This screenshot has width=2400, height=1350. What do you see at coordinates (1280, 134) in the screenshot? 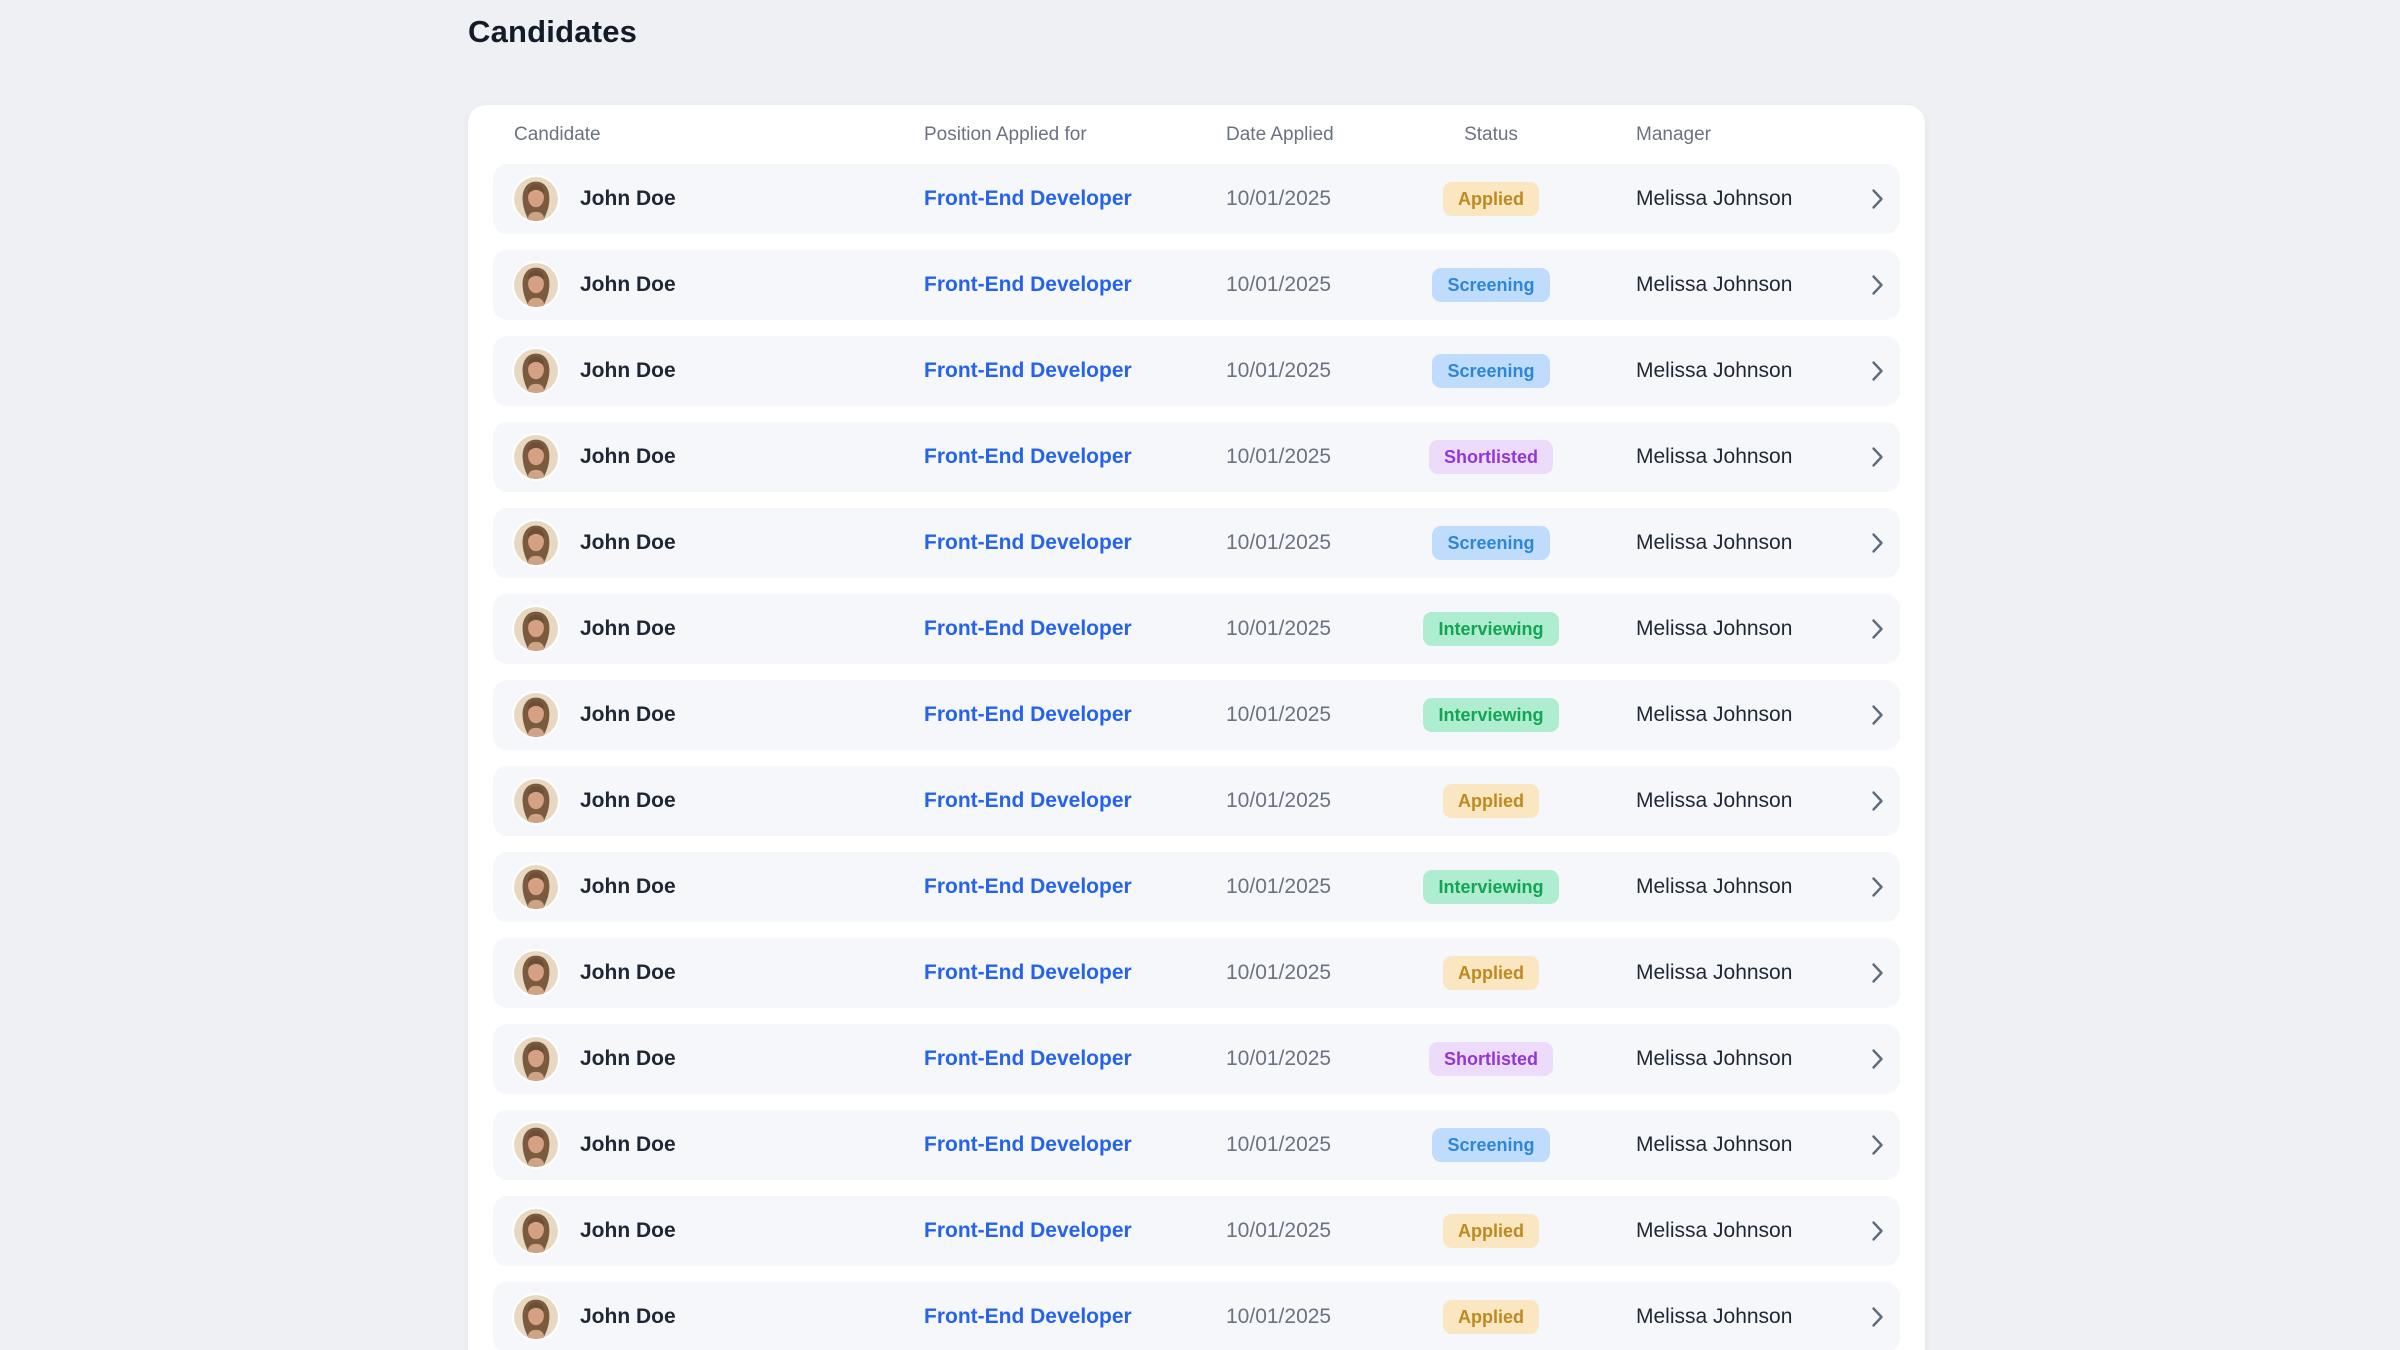
I see `column-header-date: Date Applied` at bounding box center [1280, 134].